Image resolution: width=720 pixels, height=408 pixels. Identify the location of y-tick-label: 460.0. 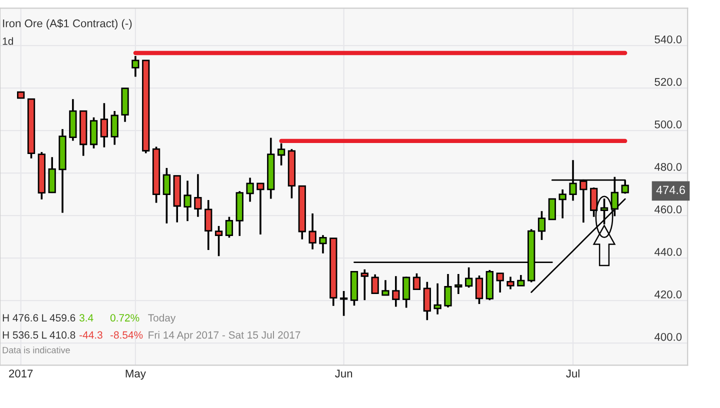
(668, 209).